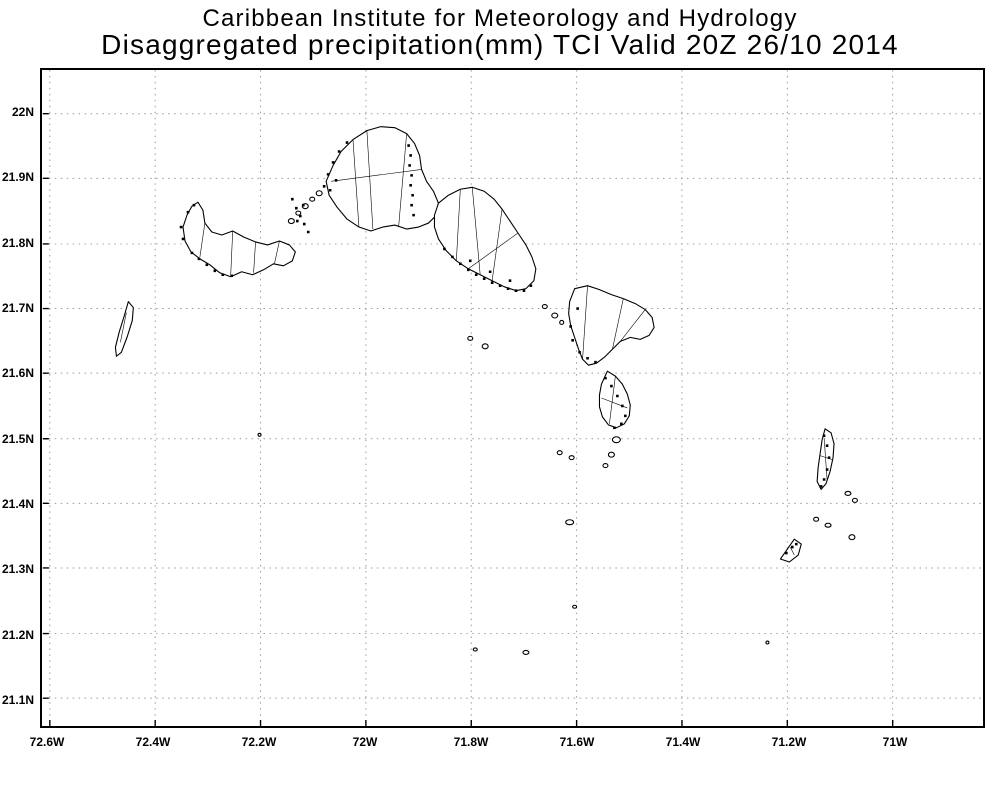 The image size is (1000, 800). Describe the element at coordinates (17, 439) in the screenshot. I see `y-tick-label: 21.5N` at that location.